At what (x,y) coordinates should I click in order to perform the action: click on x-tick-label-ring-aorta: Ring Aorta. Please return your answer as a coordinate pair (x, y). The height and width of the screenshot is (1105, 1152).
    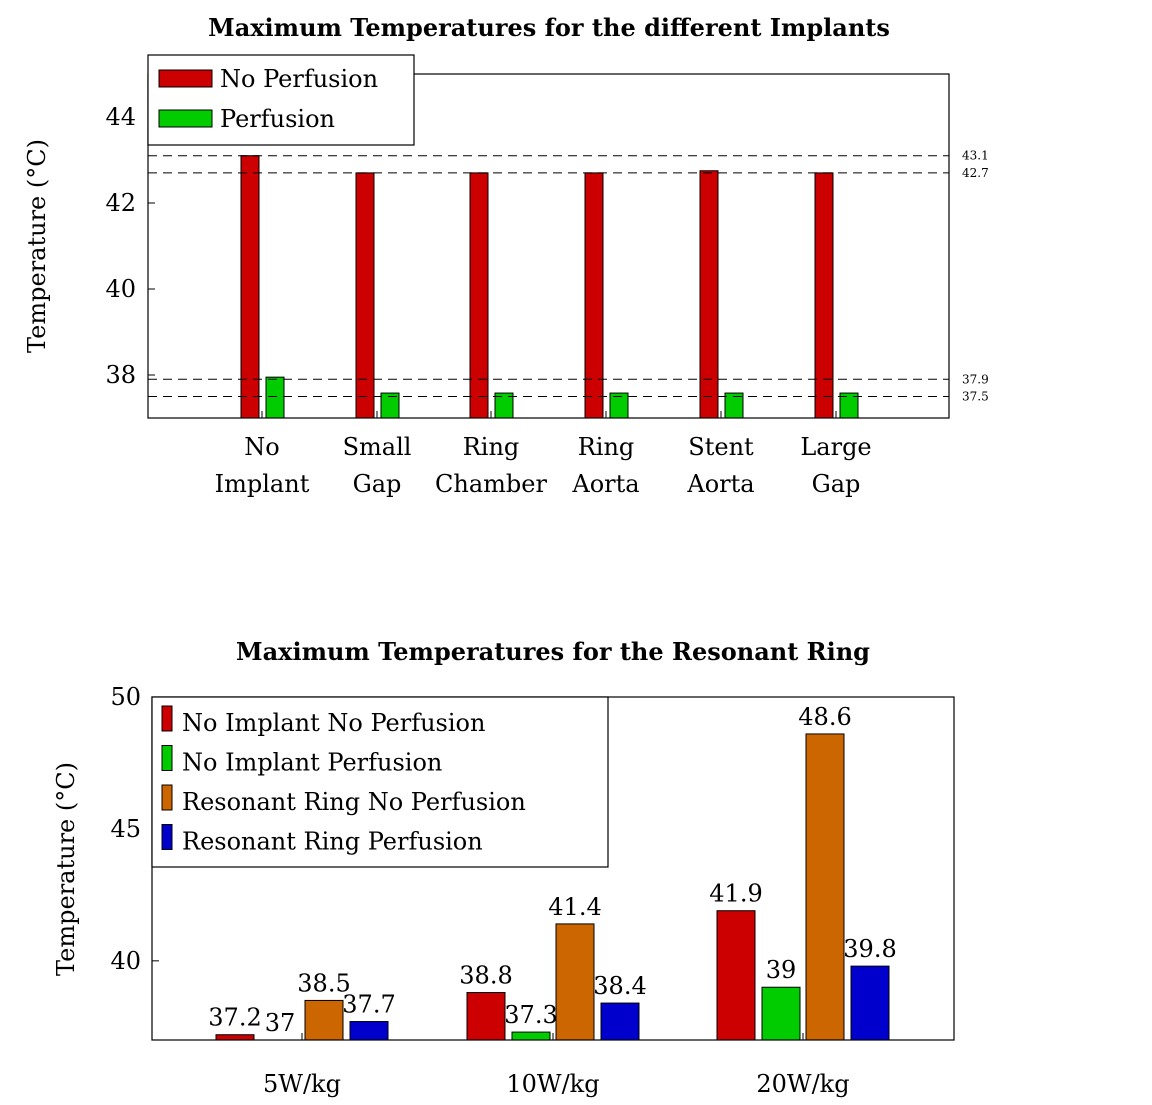
    Looking at the image, I should click on (605, 465).